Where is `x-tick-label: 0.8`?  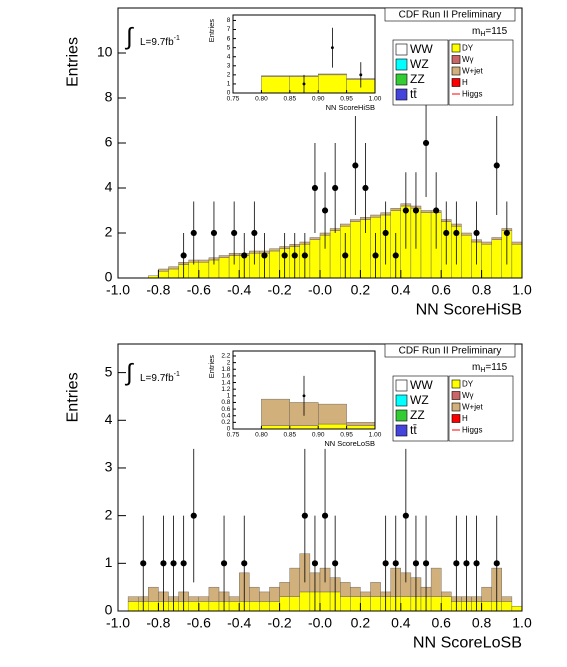
x-tick-label: 0.8 is located at coordinates (482, 289).